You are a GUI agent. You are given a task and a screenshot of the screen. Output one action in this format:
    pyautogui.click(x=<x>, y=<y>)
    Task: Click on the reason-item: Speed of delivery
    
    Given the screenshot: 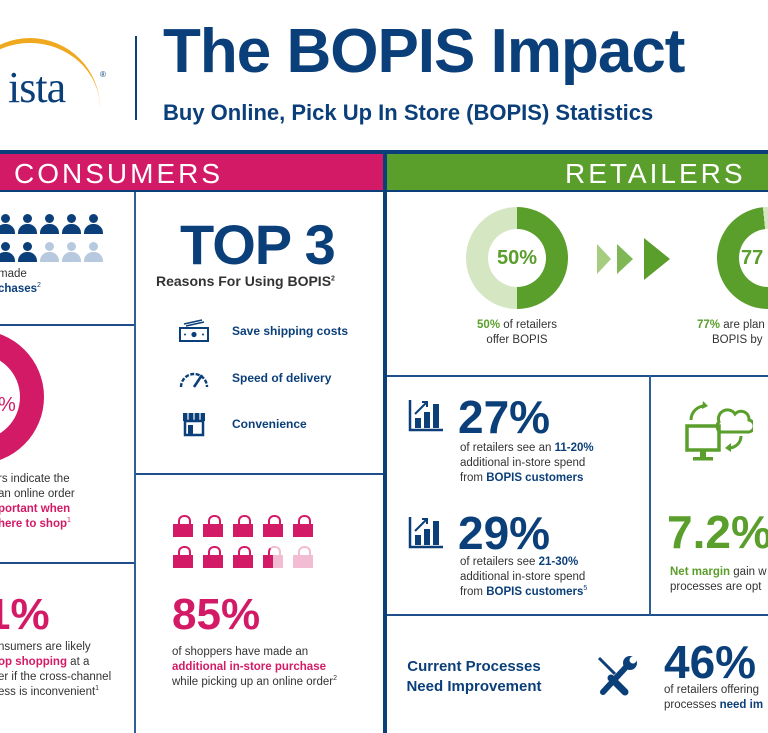 What is the action you would take?
    pyautogui.click(x=253, y=378)
    